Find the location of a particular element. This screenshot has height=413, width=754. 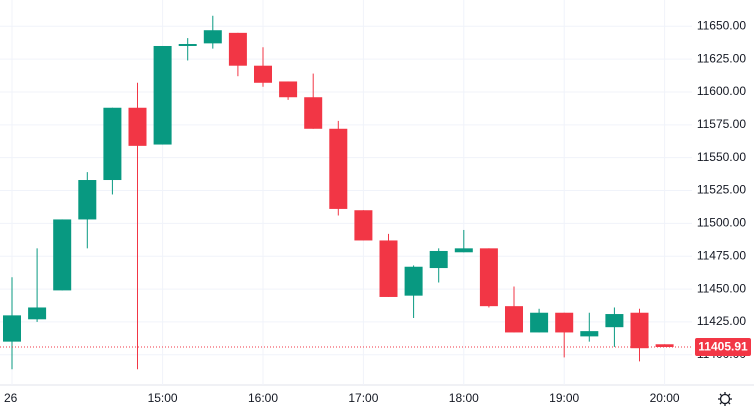

y-tick-label: 11625.00 is located at coordinates (721, 58).